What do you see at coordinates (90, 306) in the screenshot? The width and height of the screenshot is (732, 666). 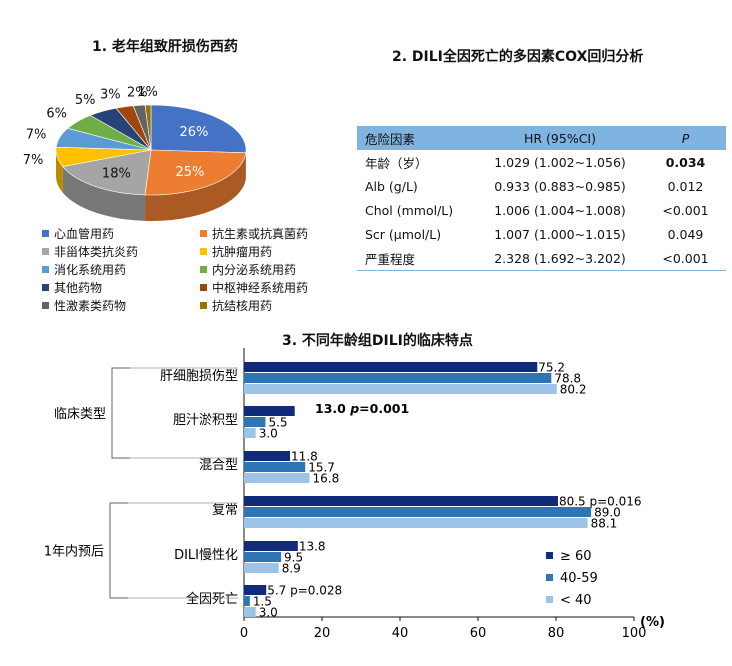 I see `legend-label: 性激素类药物` at bounding box center [90, 306].